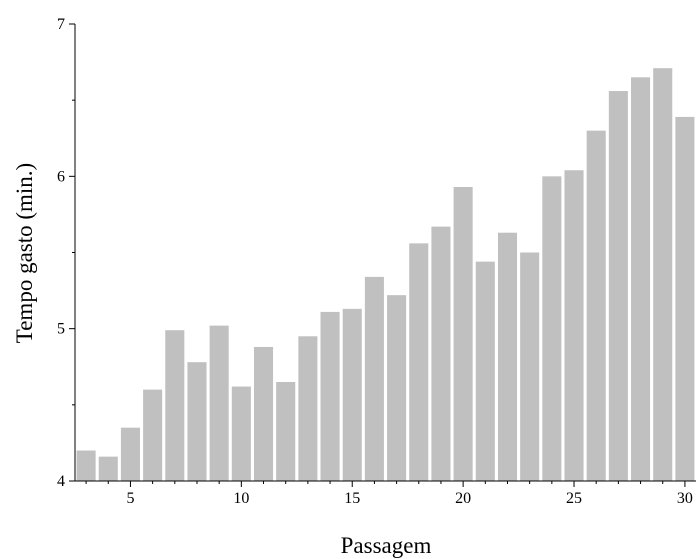 This screenshot has height=559, width=698. What do you see at coordinates (61, 329) in the screenshot?
I see `y-tick-label-5: 5` at bounding box center [61, 329].